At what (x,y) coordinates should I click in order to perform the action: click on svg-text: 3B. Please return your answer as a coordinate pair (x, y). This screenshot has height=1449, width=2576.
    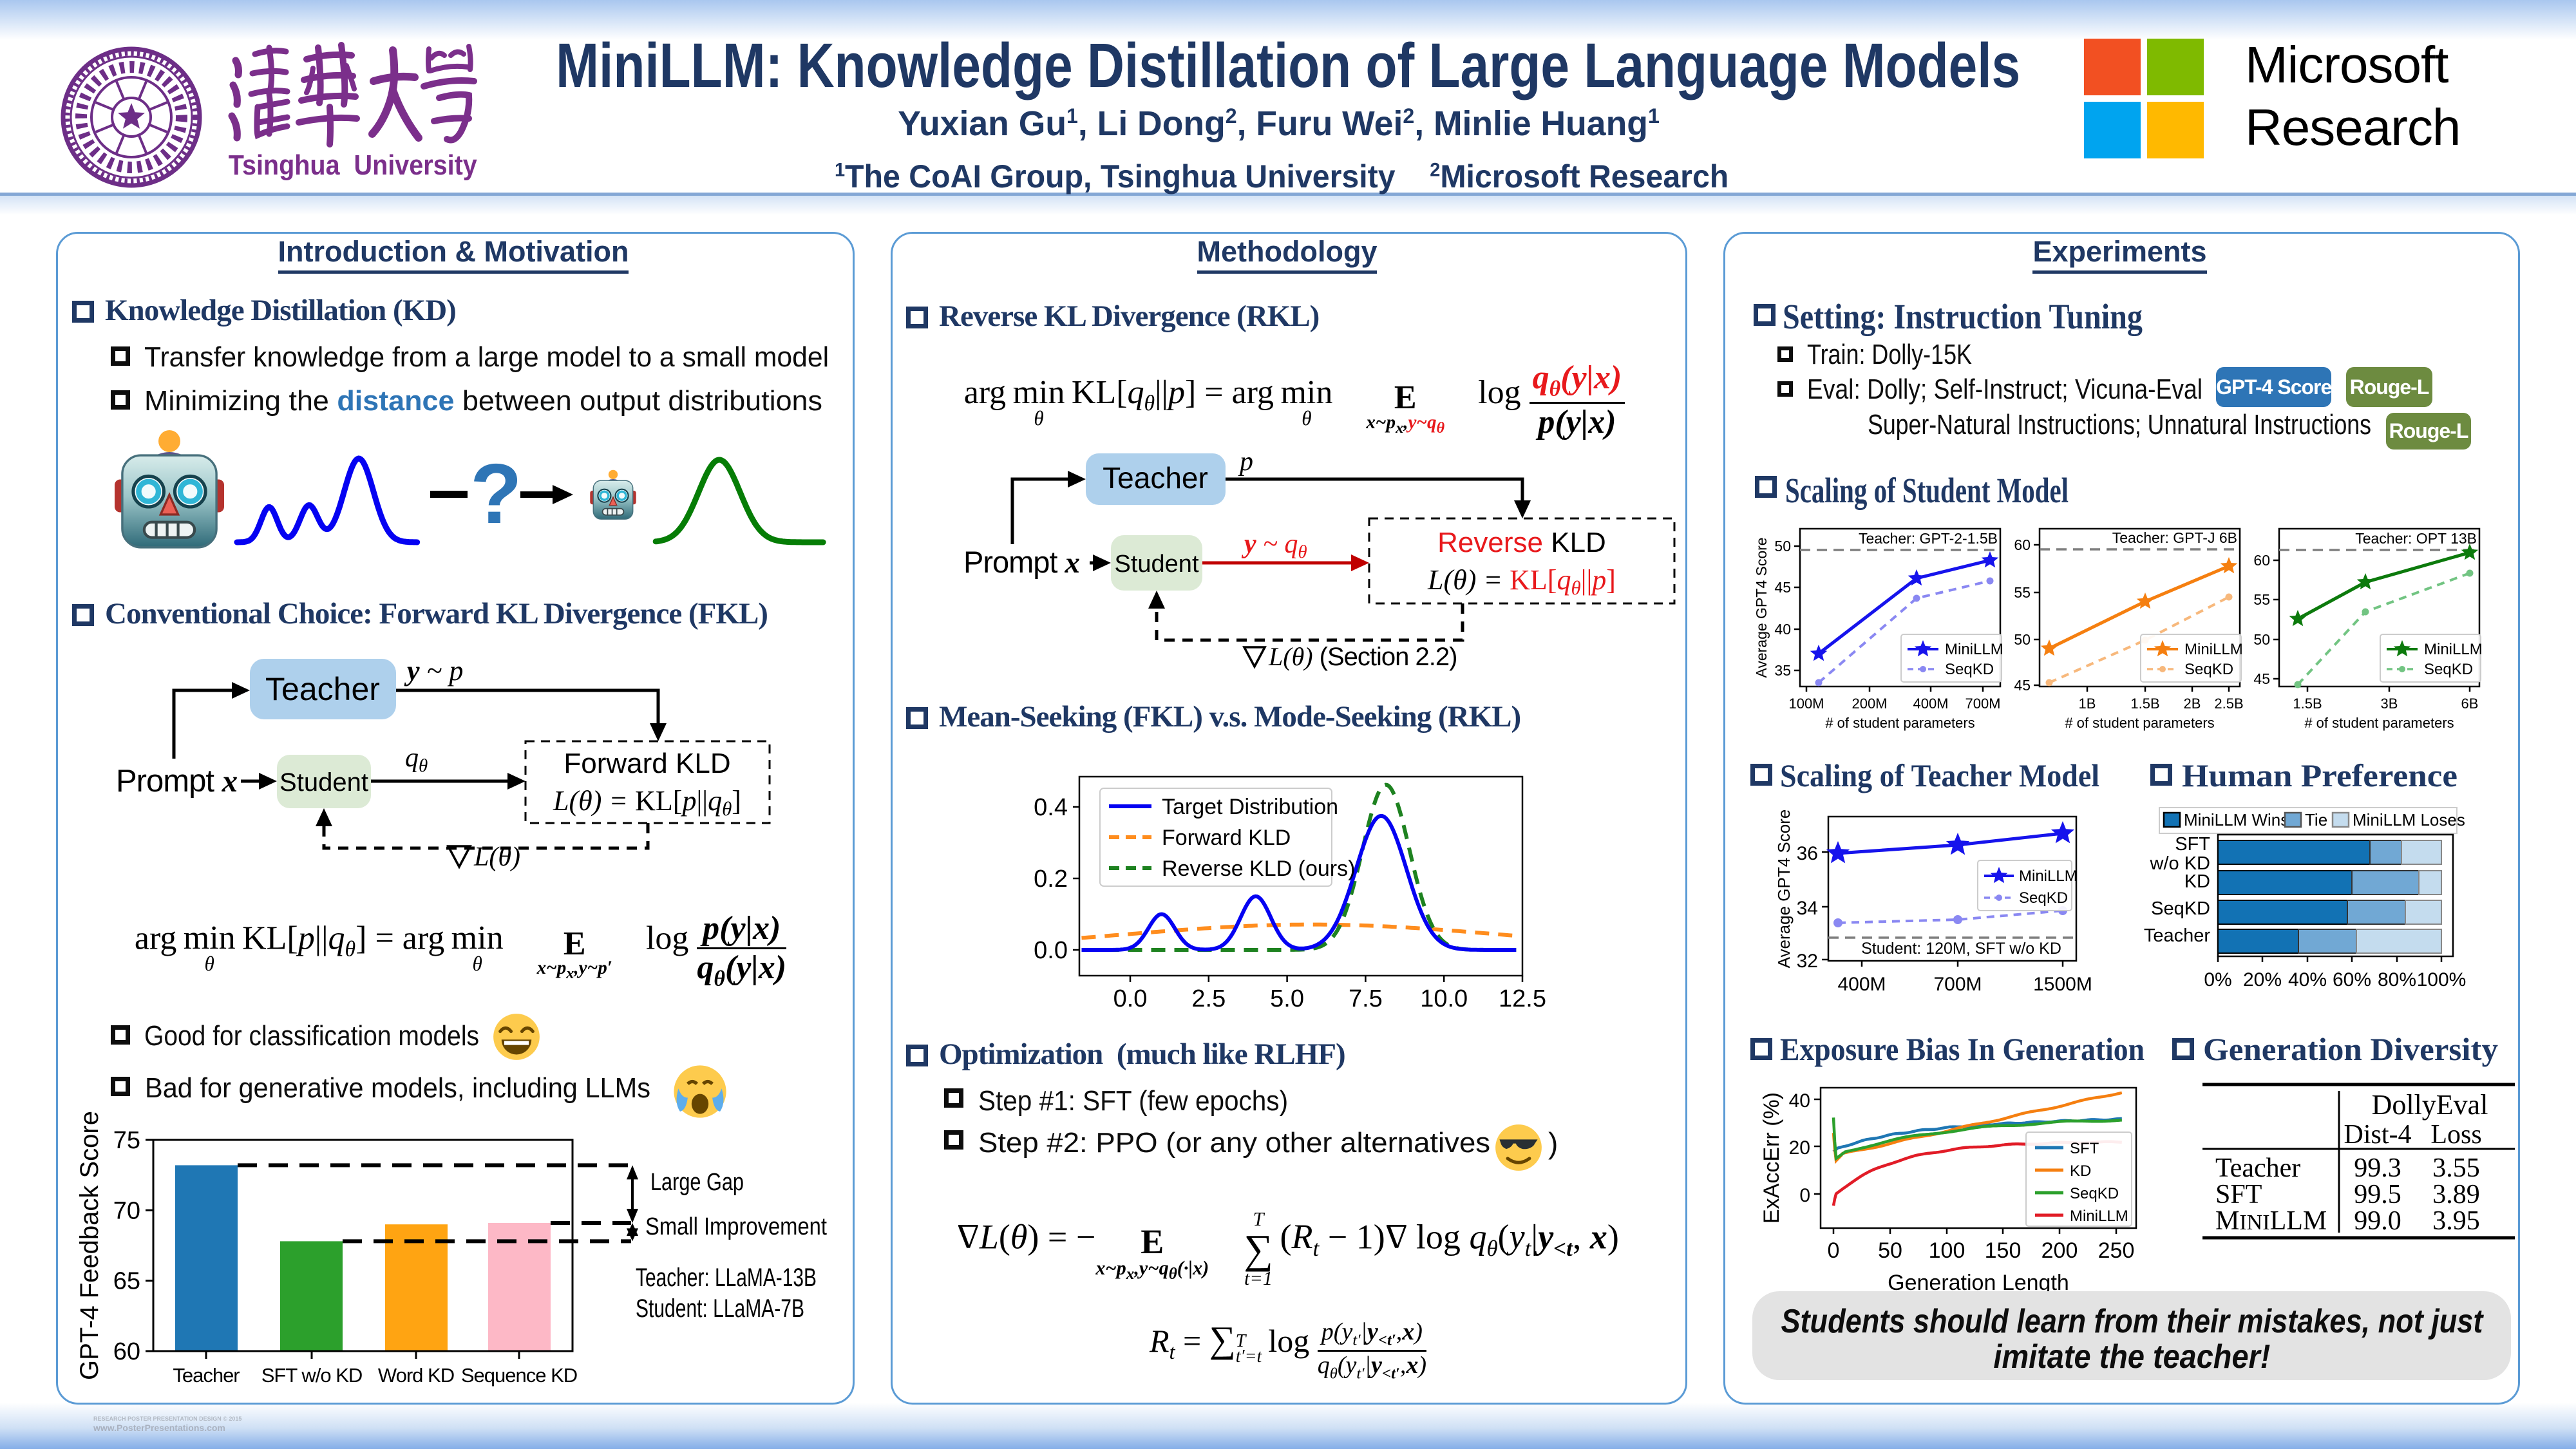
    Looking at the image, I should click on (2390, 704).